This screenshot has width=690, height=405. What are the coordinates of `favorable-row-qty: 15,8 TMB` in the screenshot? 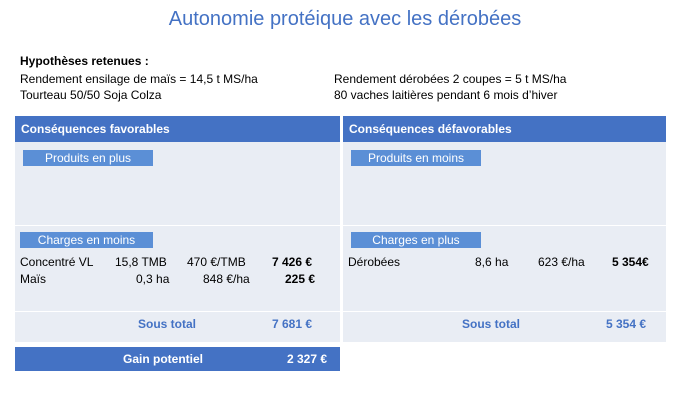 It's located at (141, 262).